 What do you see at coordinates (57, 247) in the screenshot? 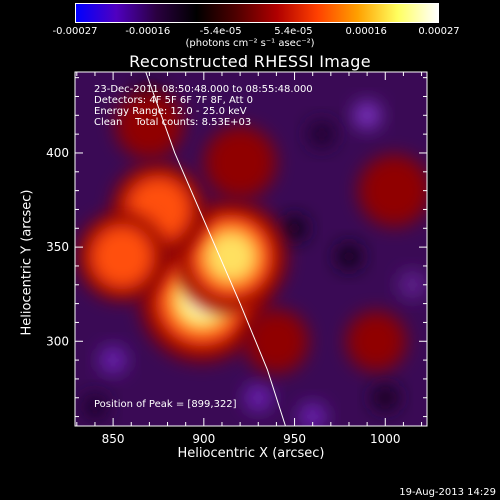
I see `y-tick-label-350: 350` at bounding box center [57, 247].